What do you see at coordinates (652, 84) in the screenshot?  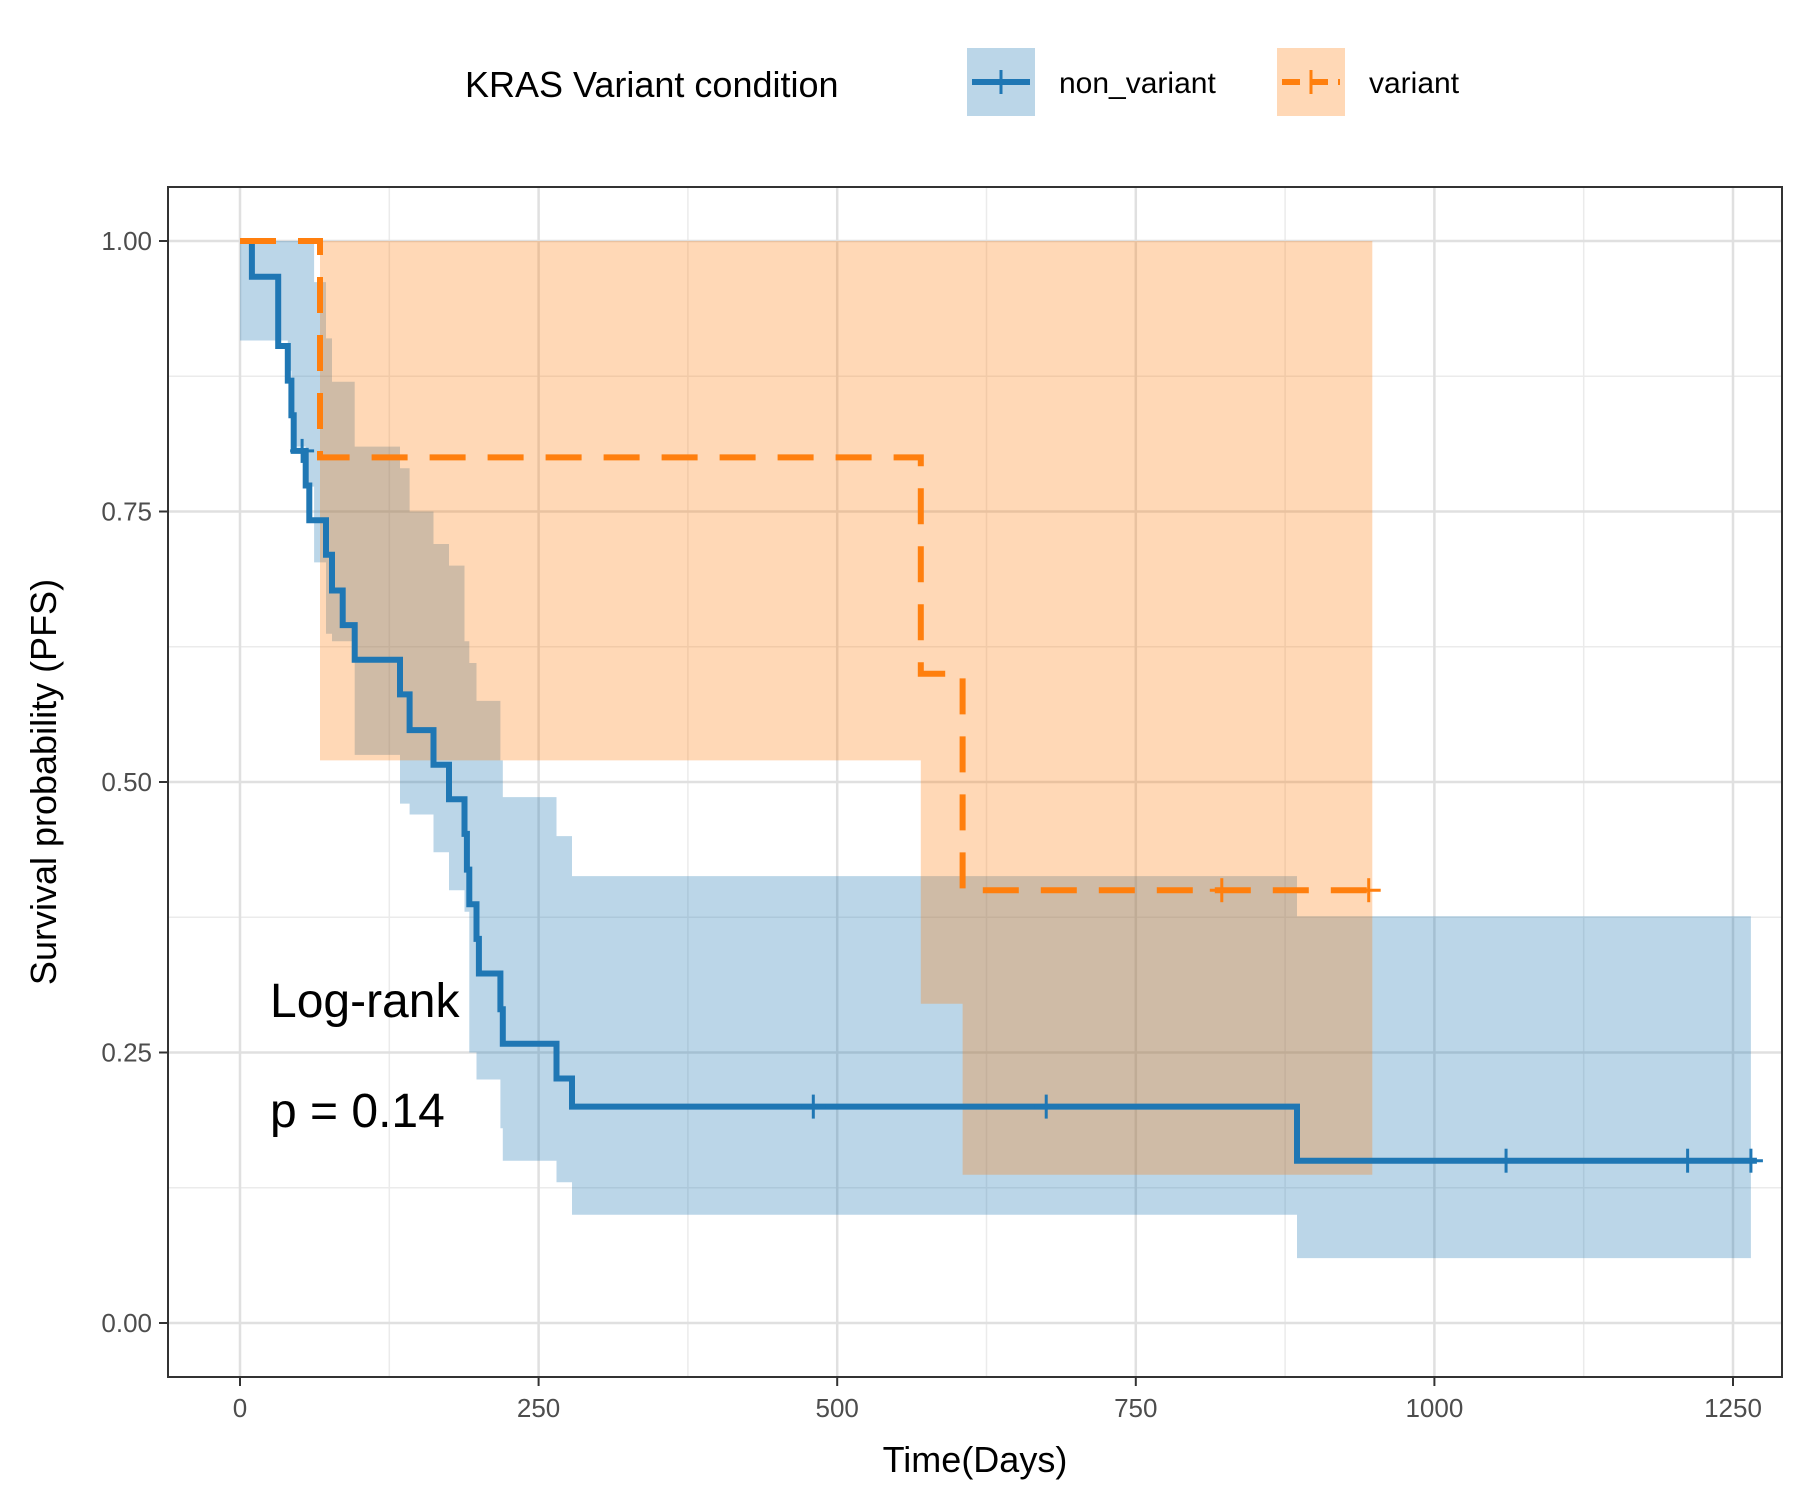 I see `legend-title: KRAS Variant condition` at bounding box center [652, 84].